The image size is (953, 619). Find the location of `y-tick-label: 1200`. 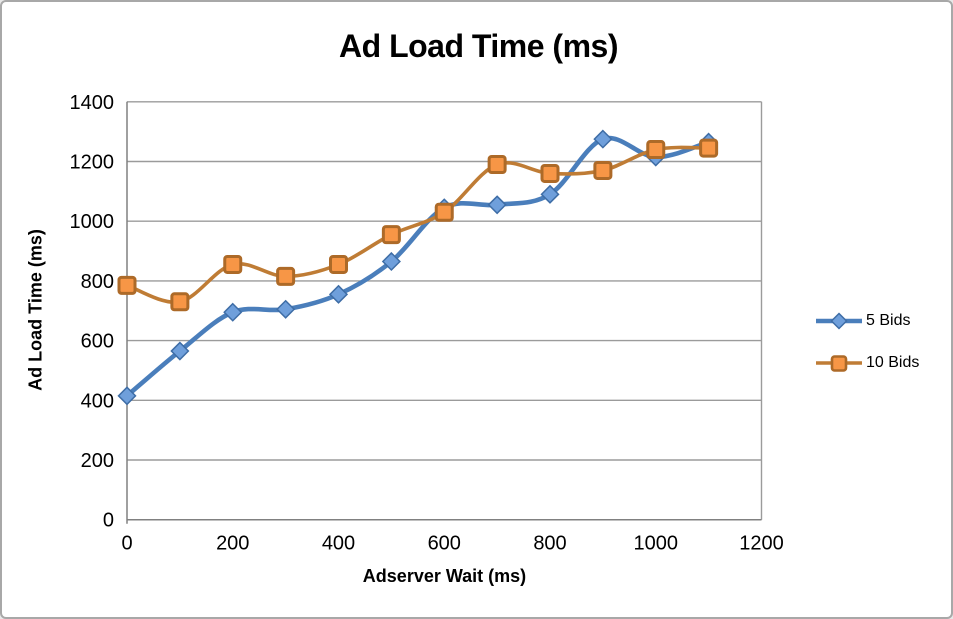

y-tick-label: 1200 is located at coordinates (92, 163).